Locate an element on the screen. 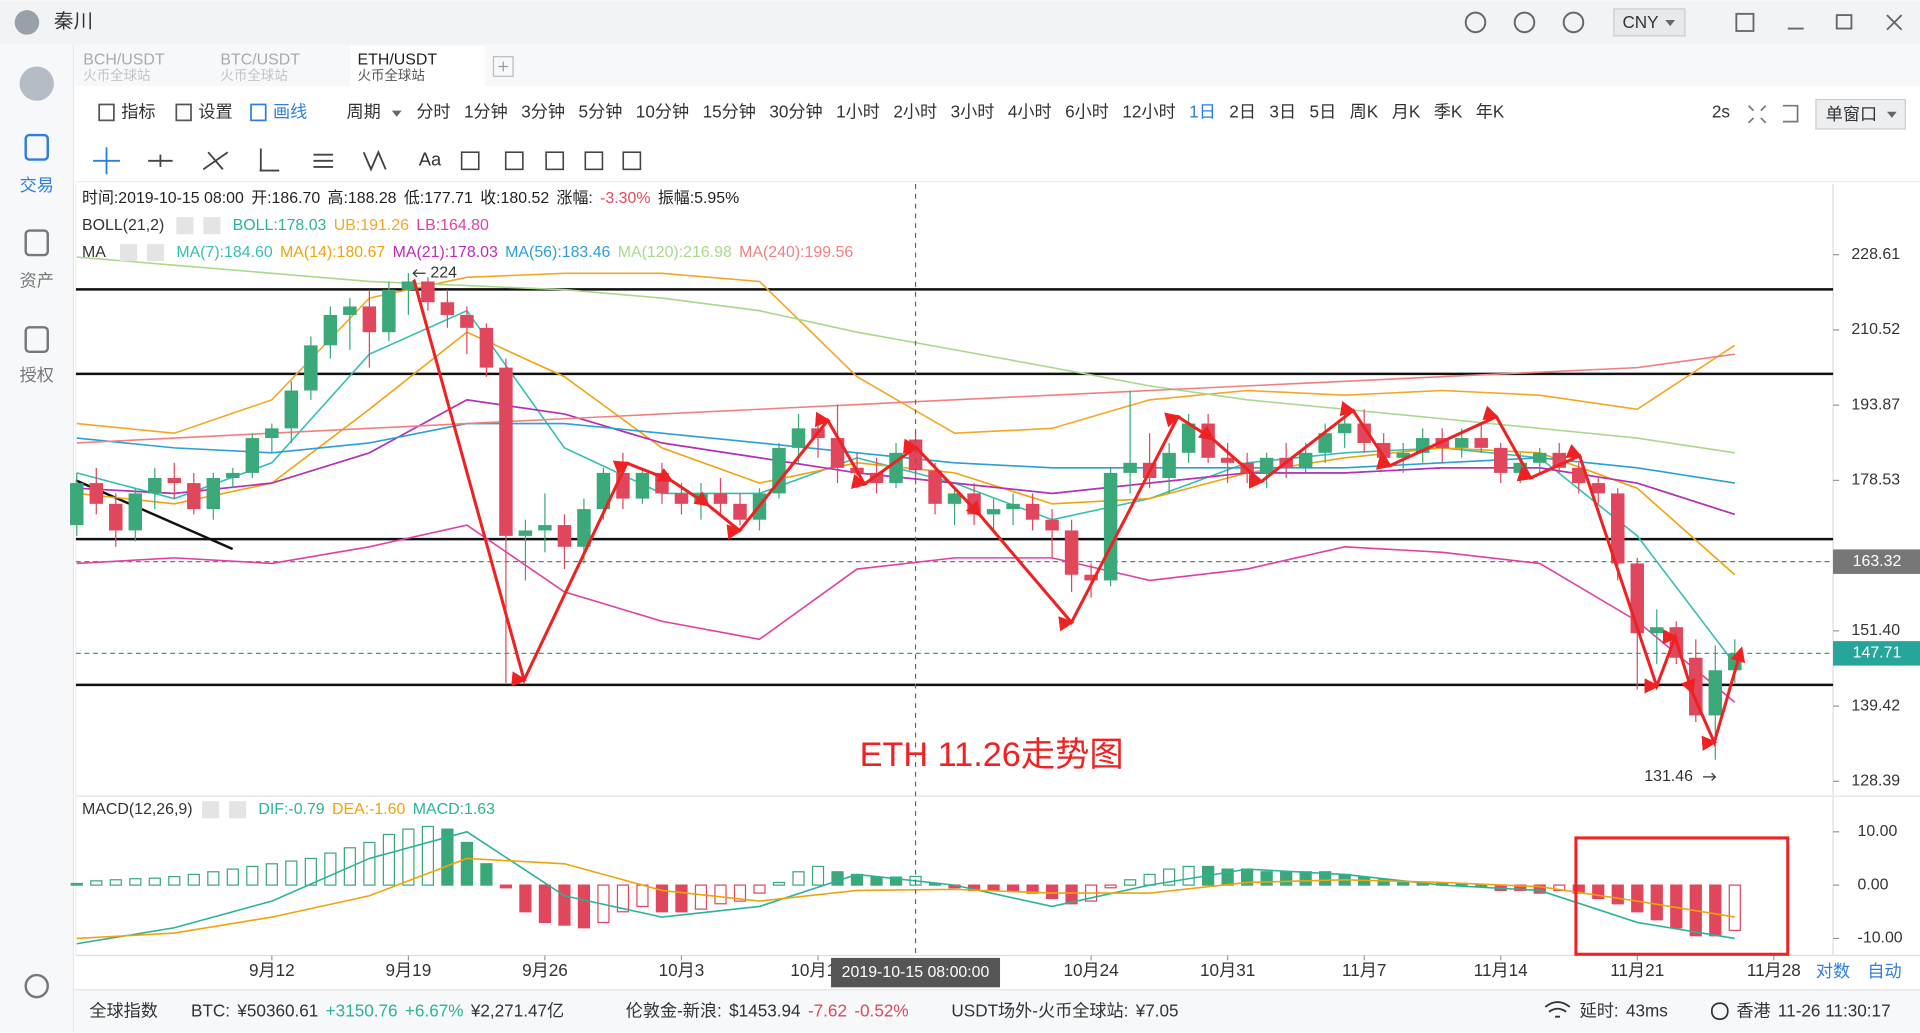 Image resolution: width=1920 pixels, height=1033 pixels. interval-button: 30分钟 is located at coordinates (795, 112).